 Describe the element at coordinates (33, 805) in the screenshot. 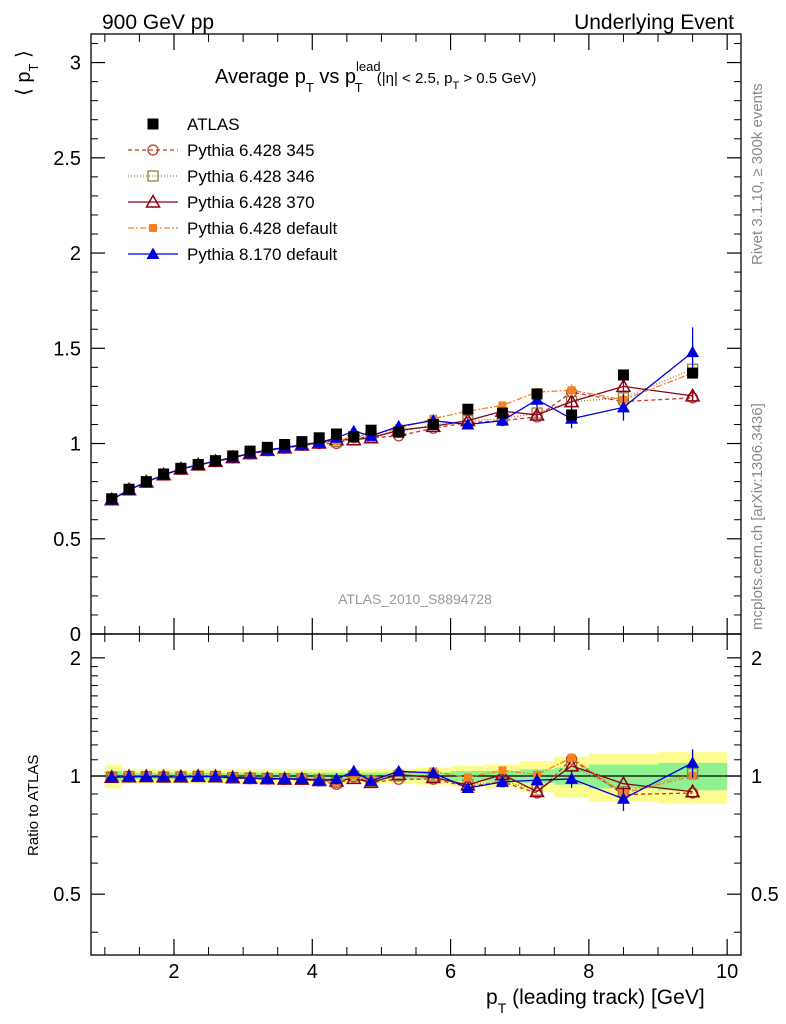

I see `y-axis-label-ratio: Ratio to ATLAS` at that location.